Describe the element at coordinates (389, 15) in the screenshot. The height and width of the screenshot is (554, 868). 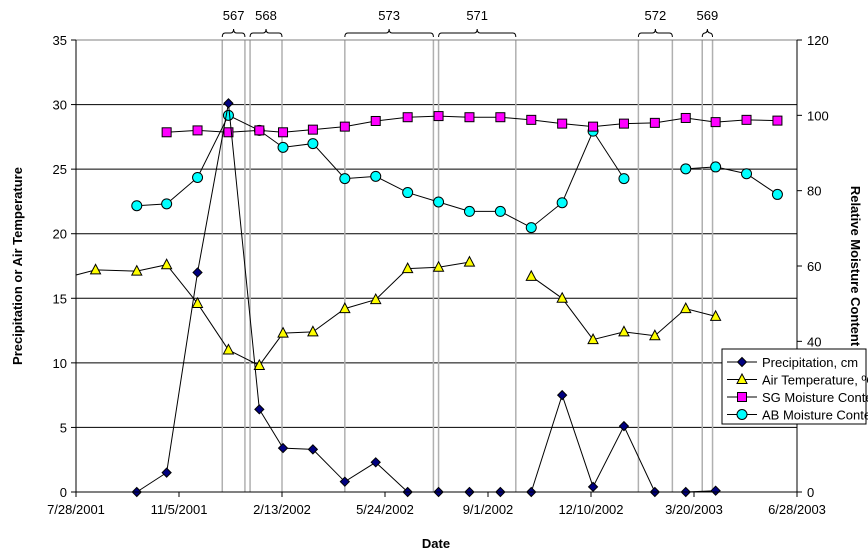
I see `annotation-label: 573` at that location.